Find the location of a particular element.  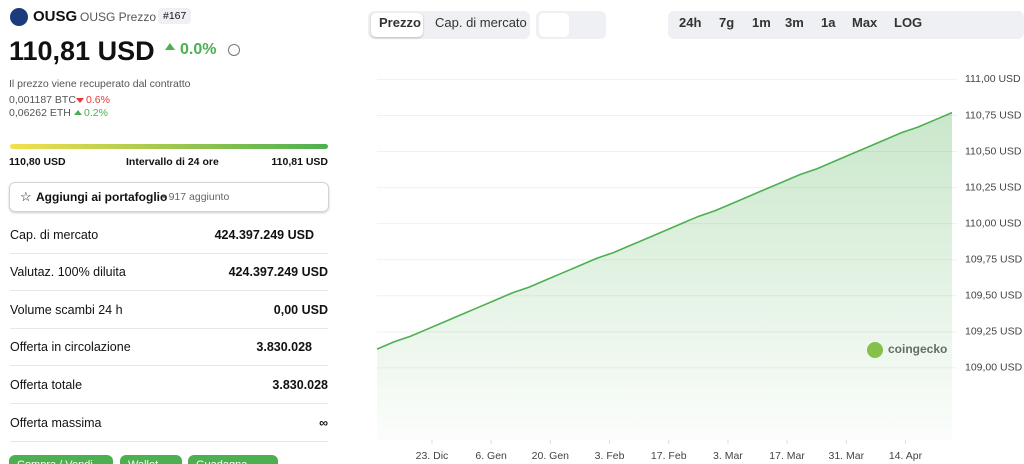

stat-row: Cap. di mercato 424.397.249 USD is located at coordinates (169, 235).